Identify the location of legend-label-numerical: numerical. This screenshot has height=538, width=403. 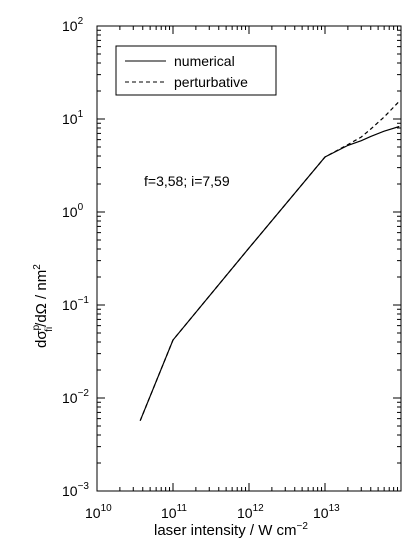
(204, 61).